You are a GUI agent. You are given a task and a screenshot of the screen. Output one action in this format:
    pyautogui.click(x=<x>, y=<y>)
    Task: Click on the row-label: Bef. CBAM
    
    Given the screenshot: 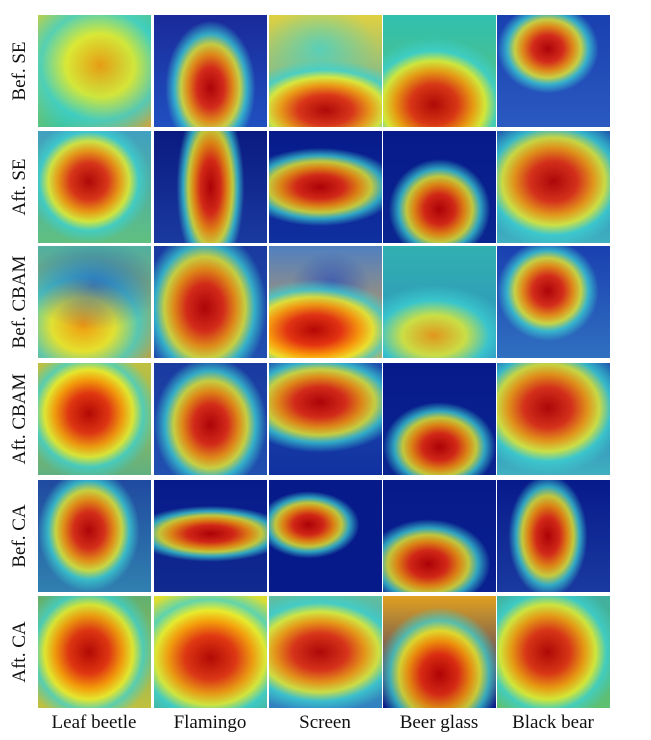 What is the action you would take?
    pyautogui.click(x=19, y=302)
    